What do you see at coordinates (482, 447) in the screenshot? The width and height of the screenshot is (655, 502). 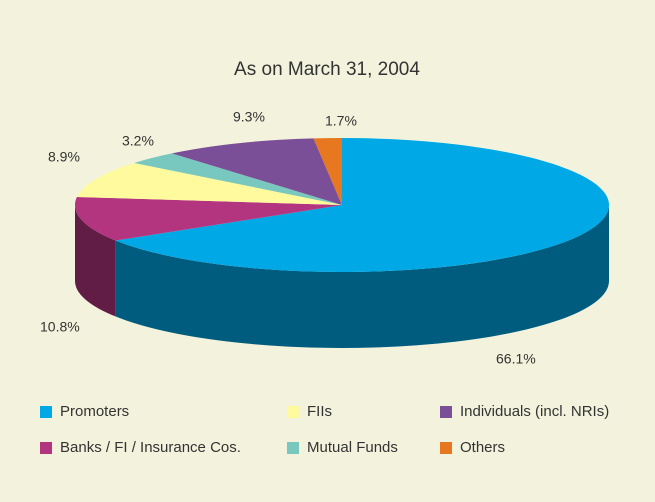 I see `legend-label: Others` at bounding box center [482, 447].